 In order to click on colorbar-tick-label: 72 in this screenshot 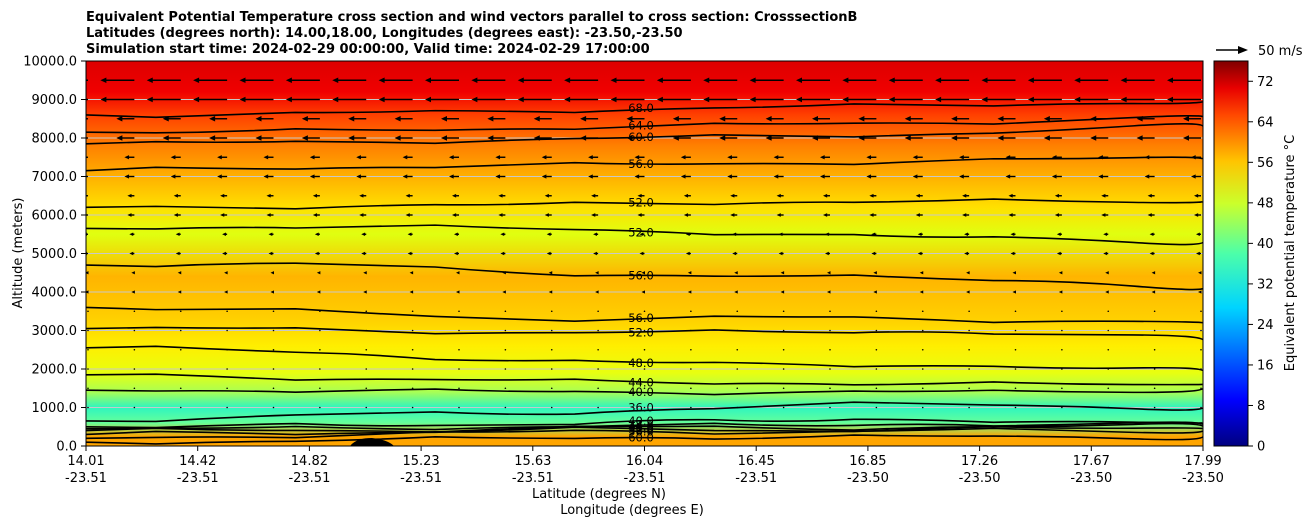, I will do `click(1265, 82)`.